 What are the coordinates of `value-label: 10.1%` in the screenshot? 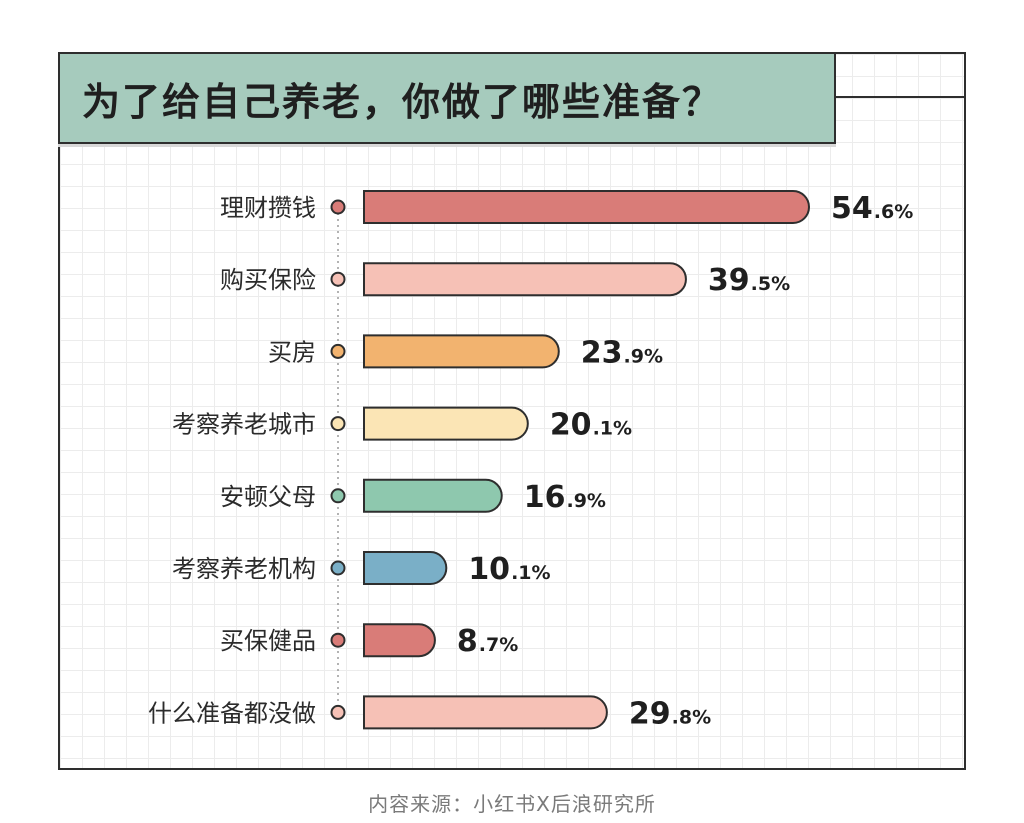 It's located at (509, 569).